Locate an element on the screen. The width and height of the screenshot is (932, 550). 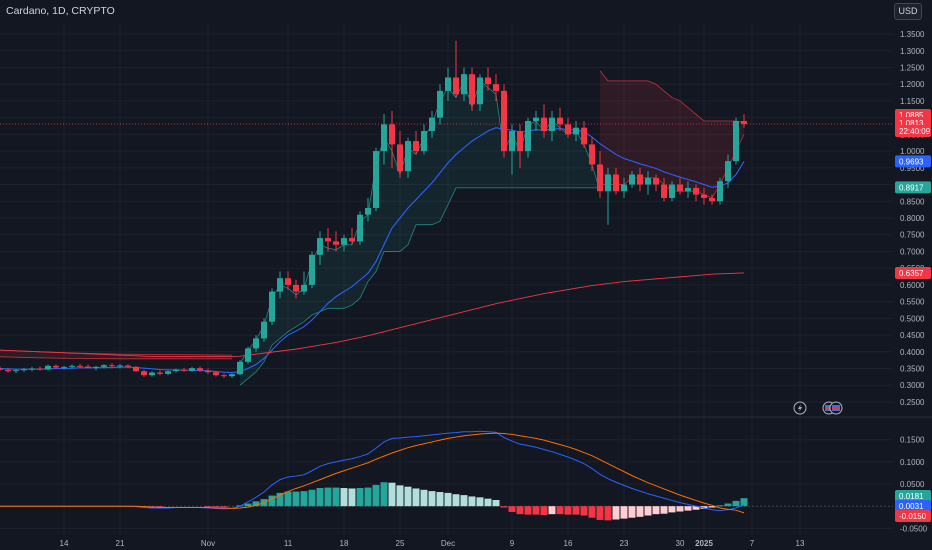
macd-pane is located at coordinates (374, 475).